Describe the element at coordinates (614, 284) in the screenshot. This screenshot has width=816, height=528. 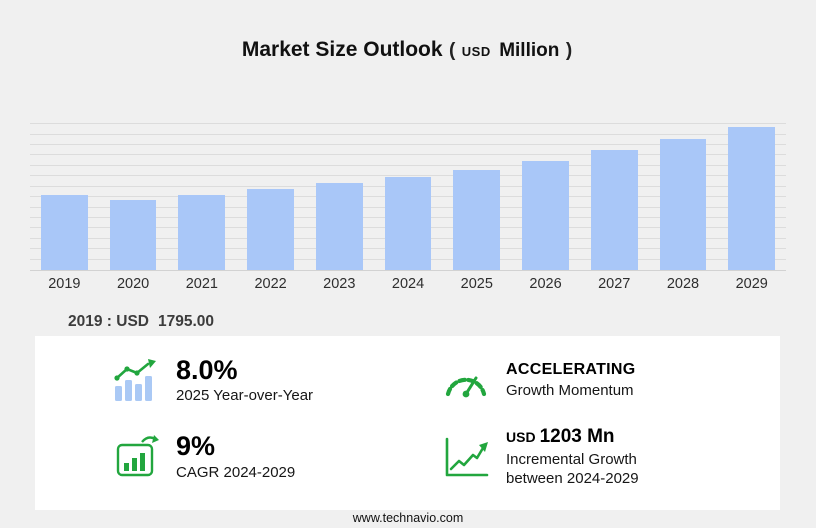
I see `x-tick-label-2027: 2027` at that location.